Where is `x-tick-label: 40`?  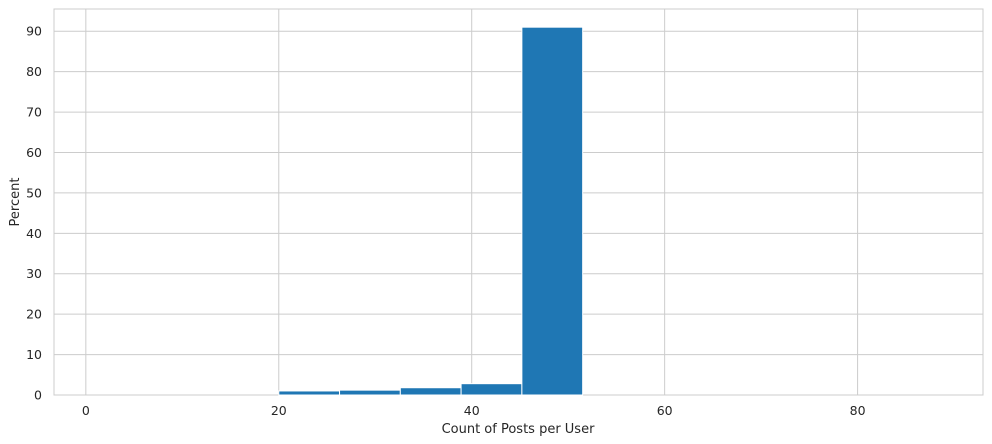
x-tick-label: 40 is located at coordinates (472, 410).